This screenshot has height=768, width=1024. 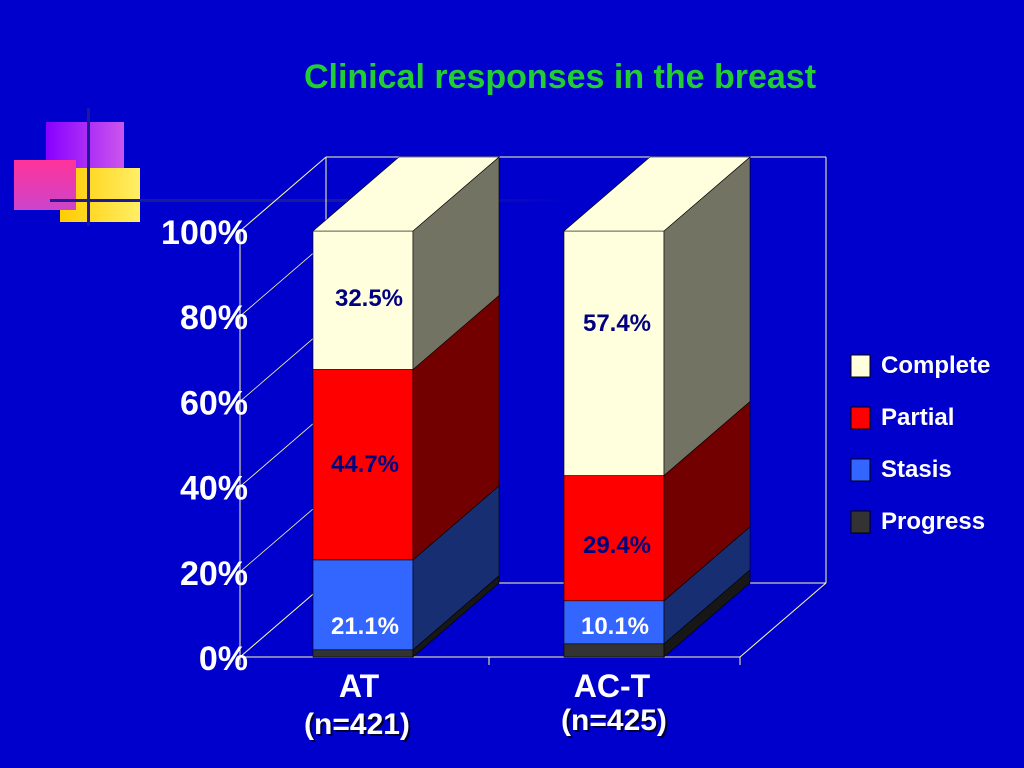 I want to click on legend-label-progress: Progress, so click(x=933, y=521).